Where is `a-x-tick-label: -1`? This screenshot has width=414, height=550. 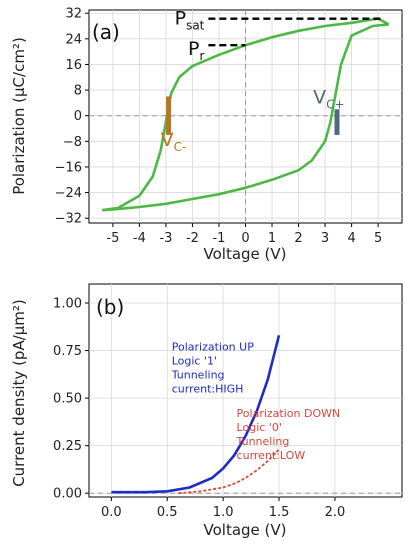
a-x-tick-label: -1 is located at coordinates (218, 238).